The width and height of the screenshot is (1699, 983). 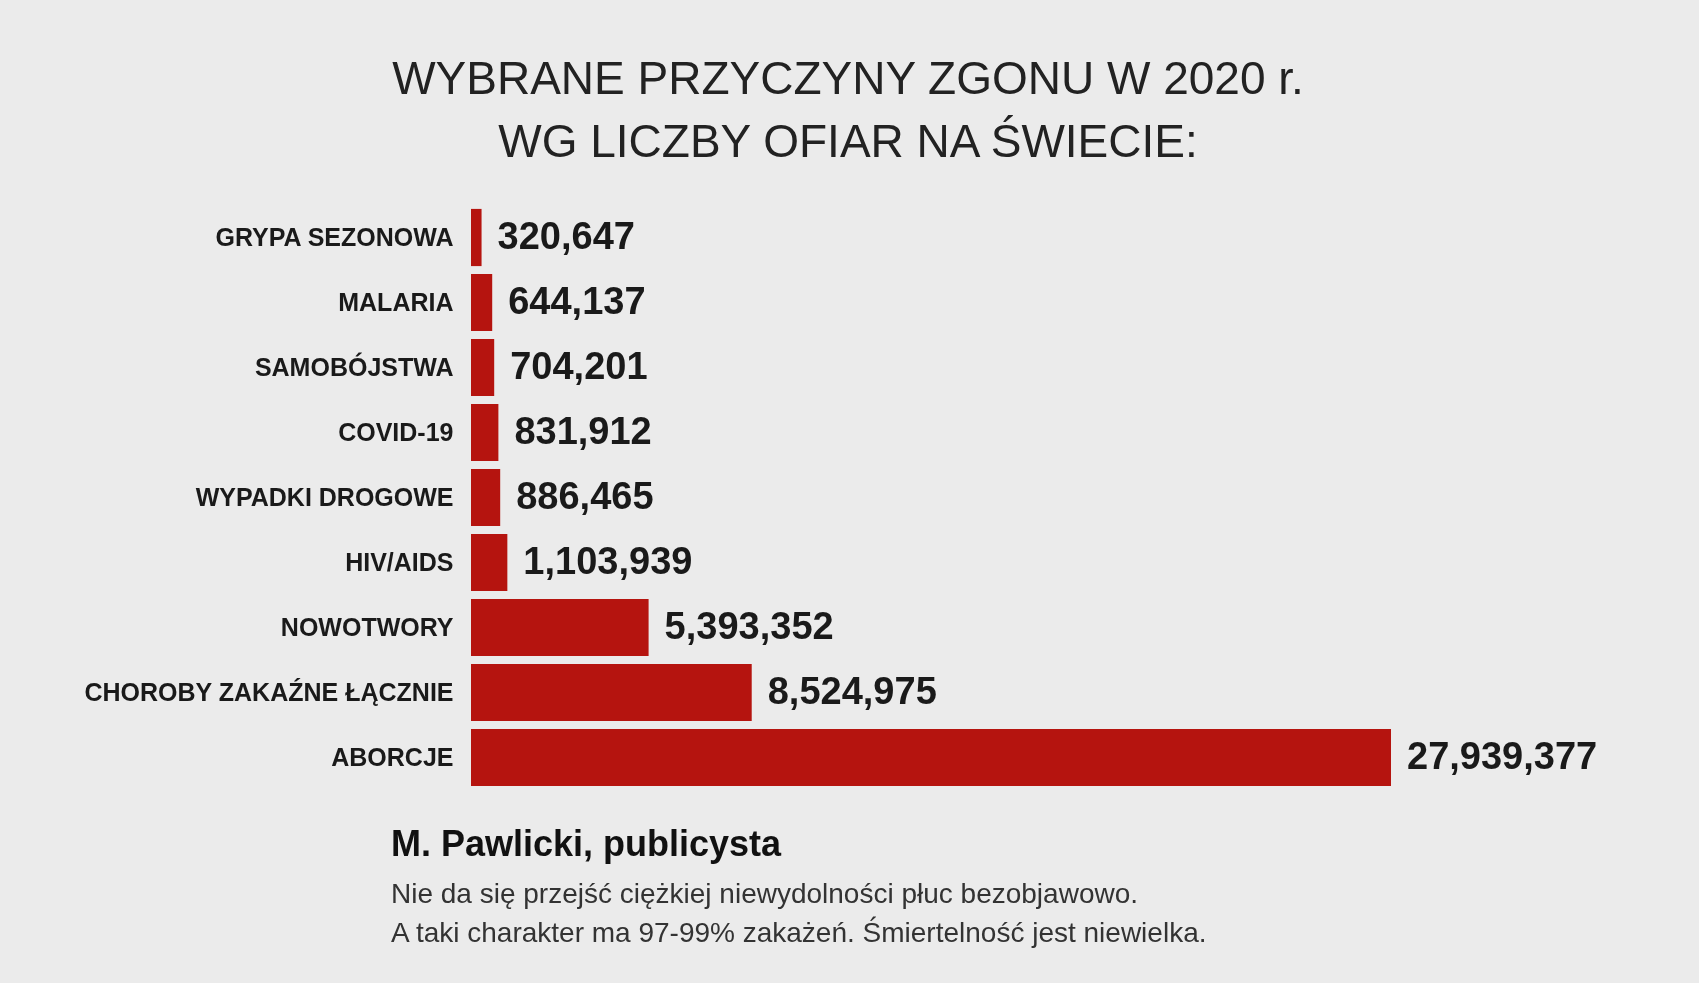 I want to click on data-label: 5,393,352, so click(x=749, y=625).